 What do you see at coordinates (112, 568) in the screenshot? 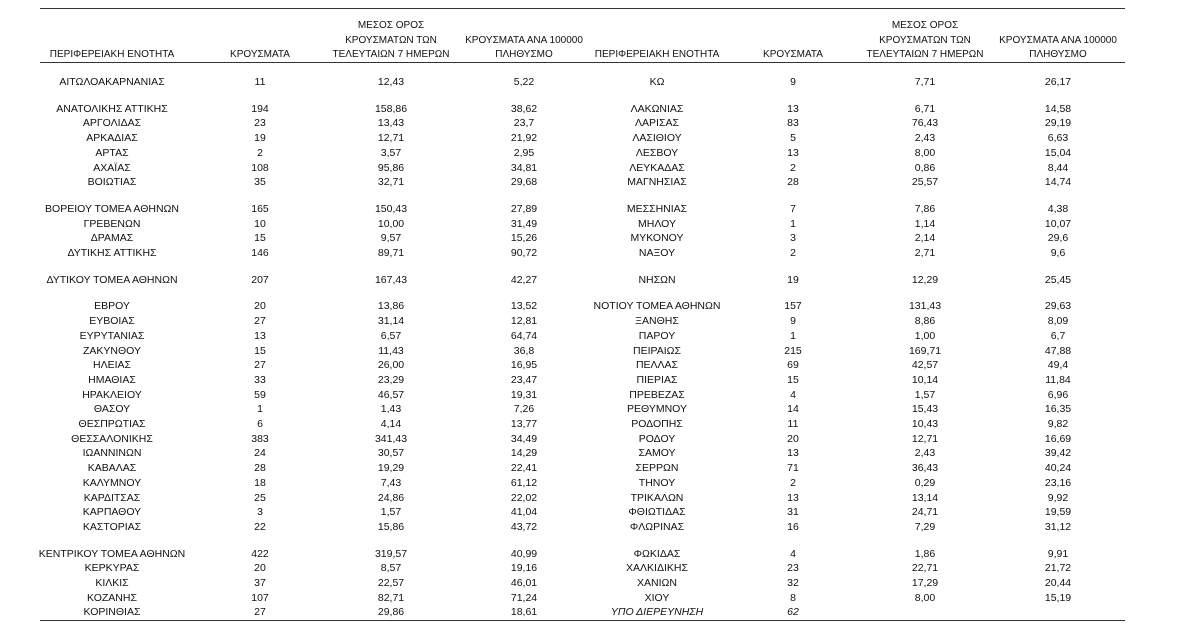
I see `region-name: ΚΕΡΚΥΡΑΣ` at bounding box center [112, 568].